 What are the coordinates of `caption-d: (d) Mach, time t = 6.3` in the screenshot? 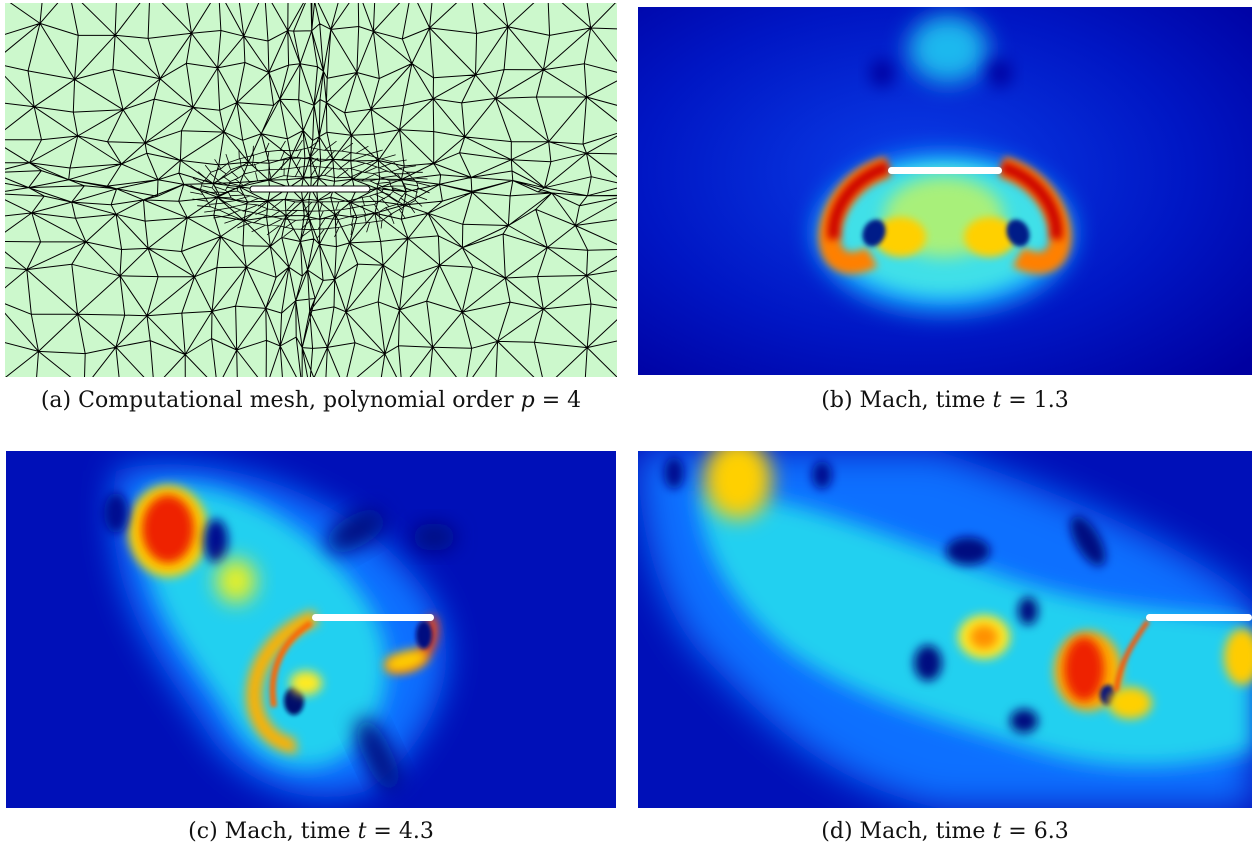 It's located at (945, 831).